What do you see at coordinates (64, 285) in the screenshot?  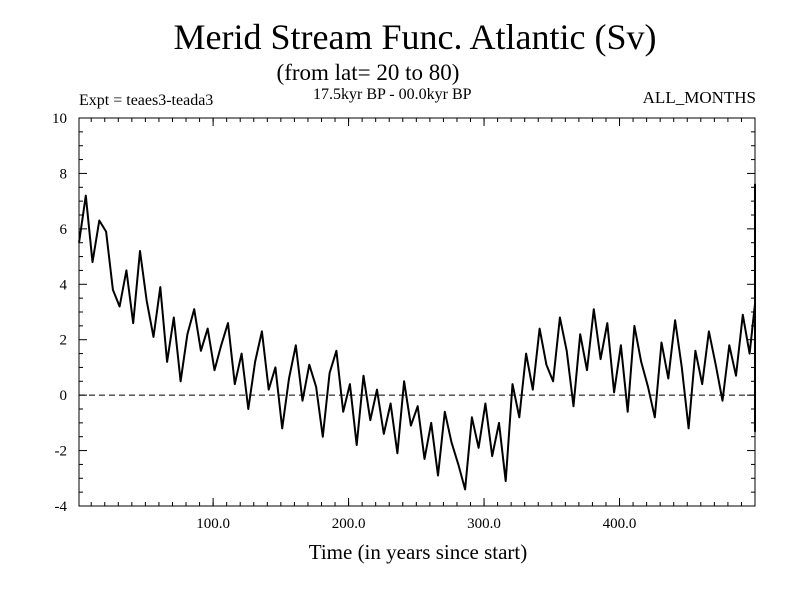 I see `y-tick-label: 4` at bounding box center [64, 285].